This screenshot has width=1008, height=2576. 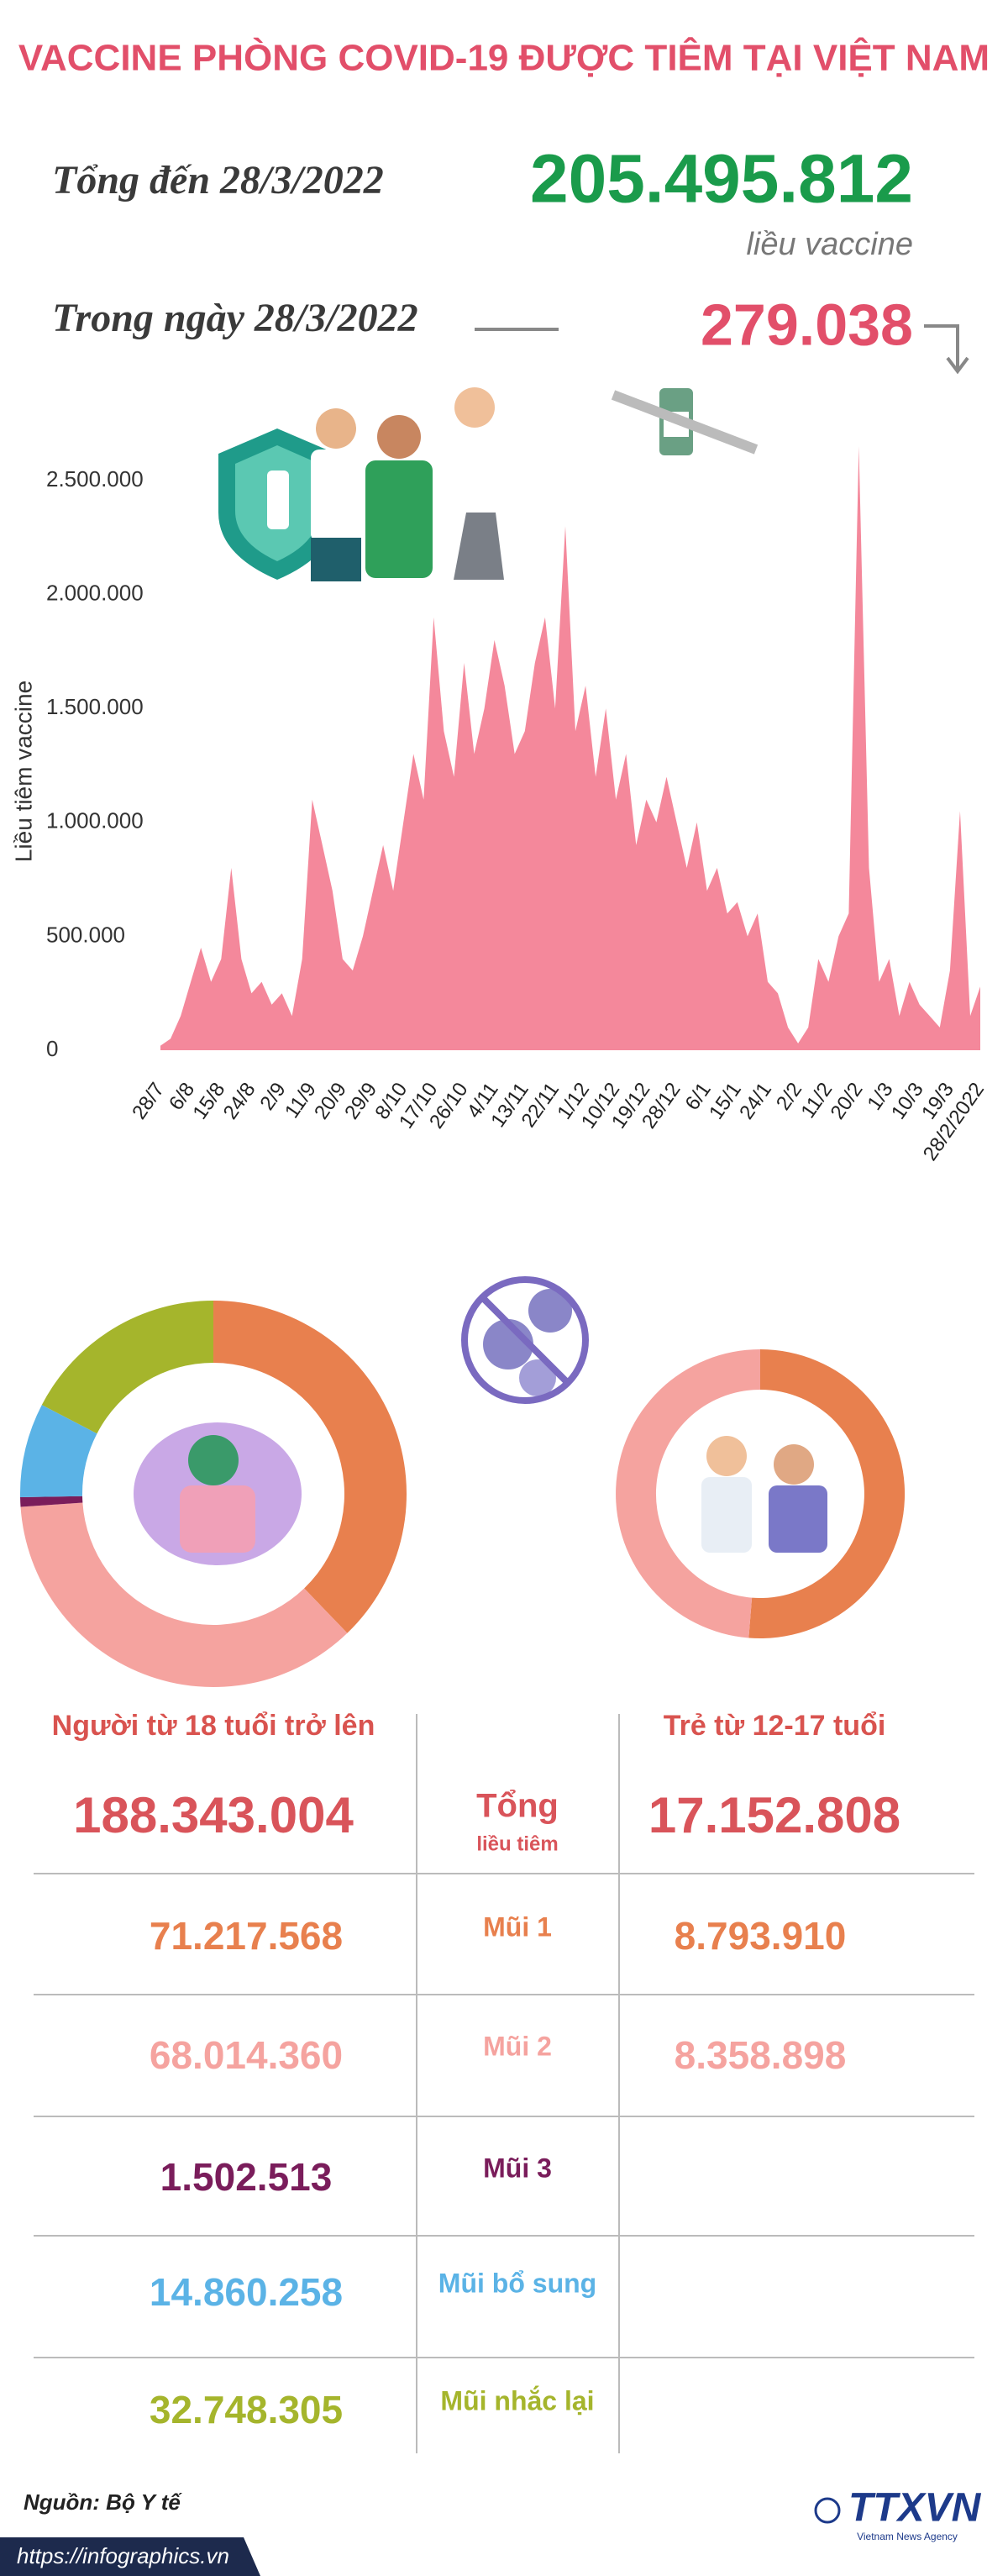 What do you see at coordinates (775, 1726) in the screenshot?
I see `child-header: Trẻ từ 12-17 tuổi` at bounding box center [775, 1726].